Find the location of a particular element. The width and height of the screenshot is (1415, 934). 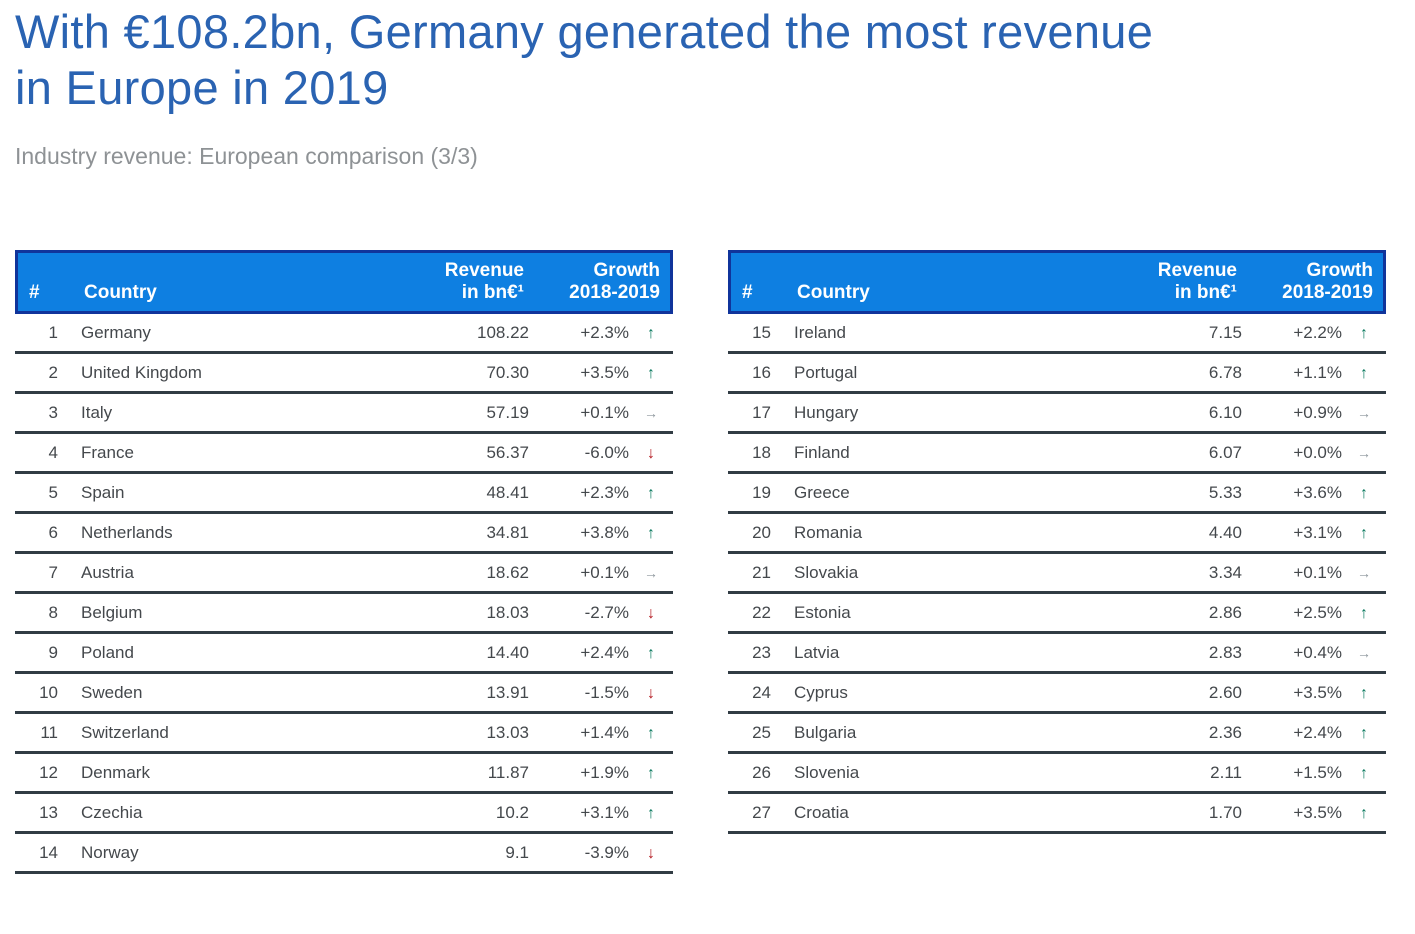

revenue-cell: 7.15 is located at coordinates (1225, 332).